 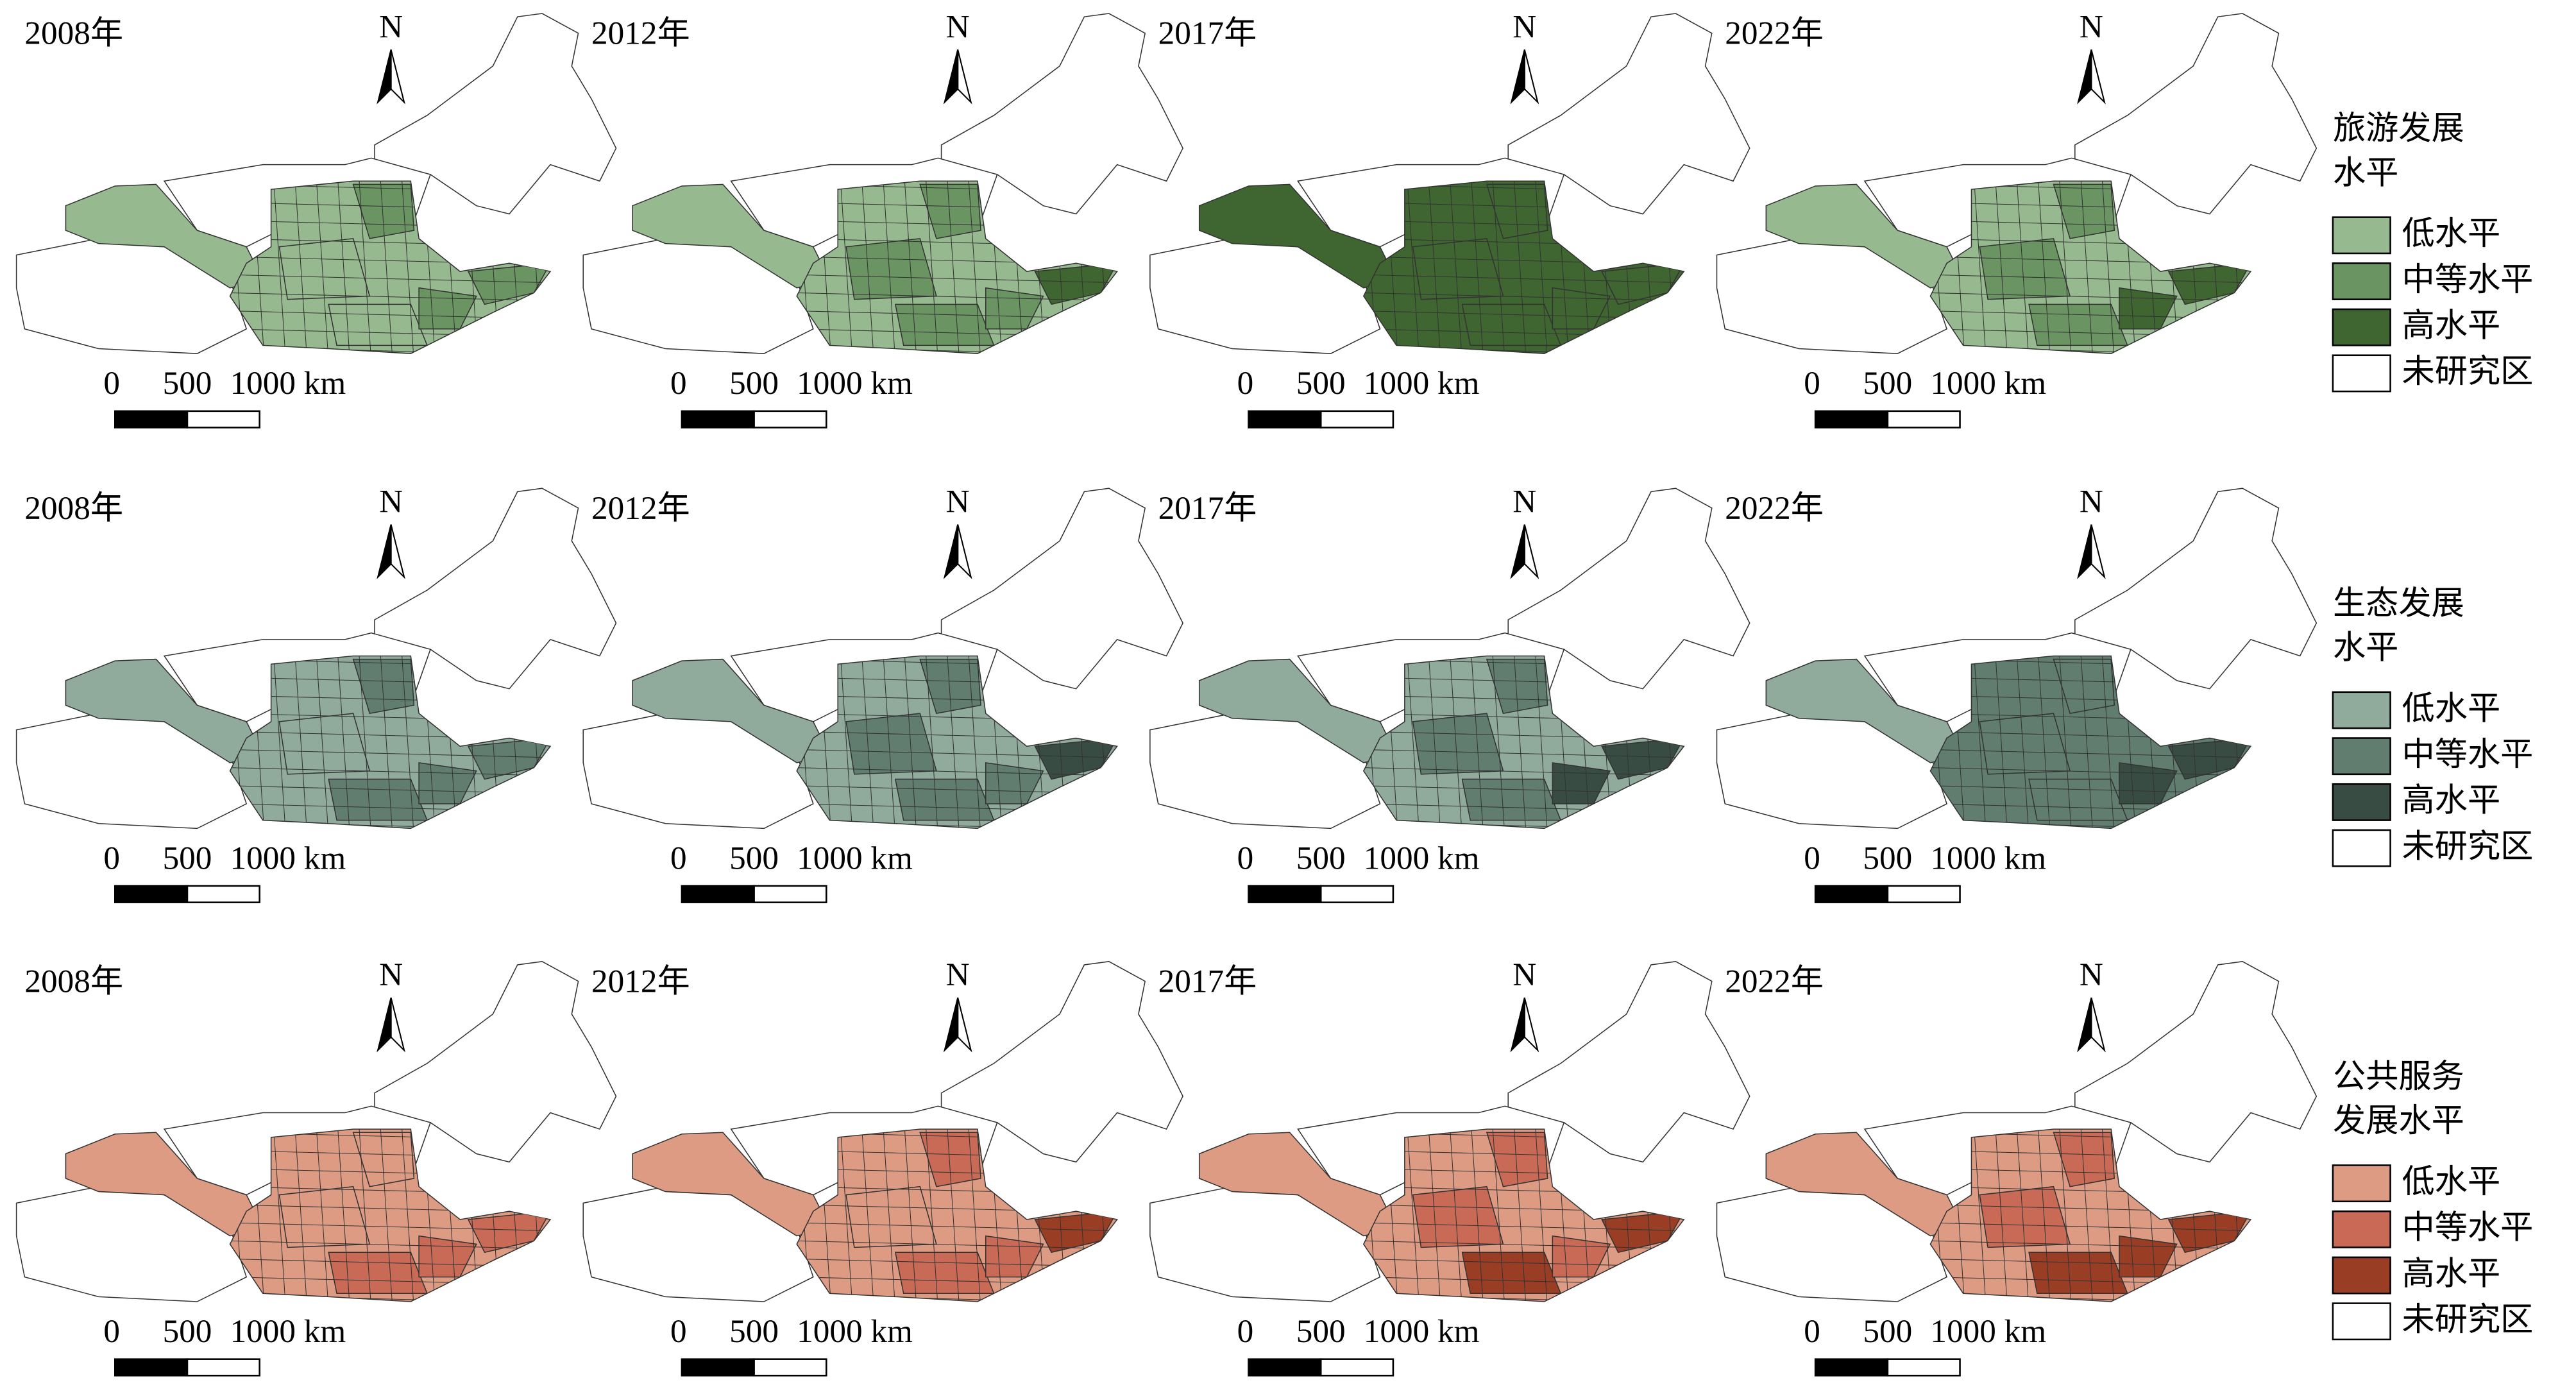 I want to click on legend-label: 高水平, so click(x=2451, y=801).